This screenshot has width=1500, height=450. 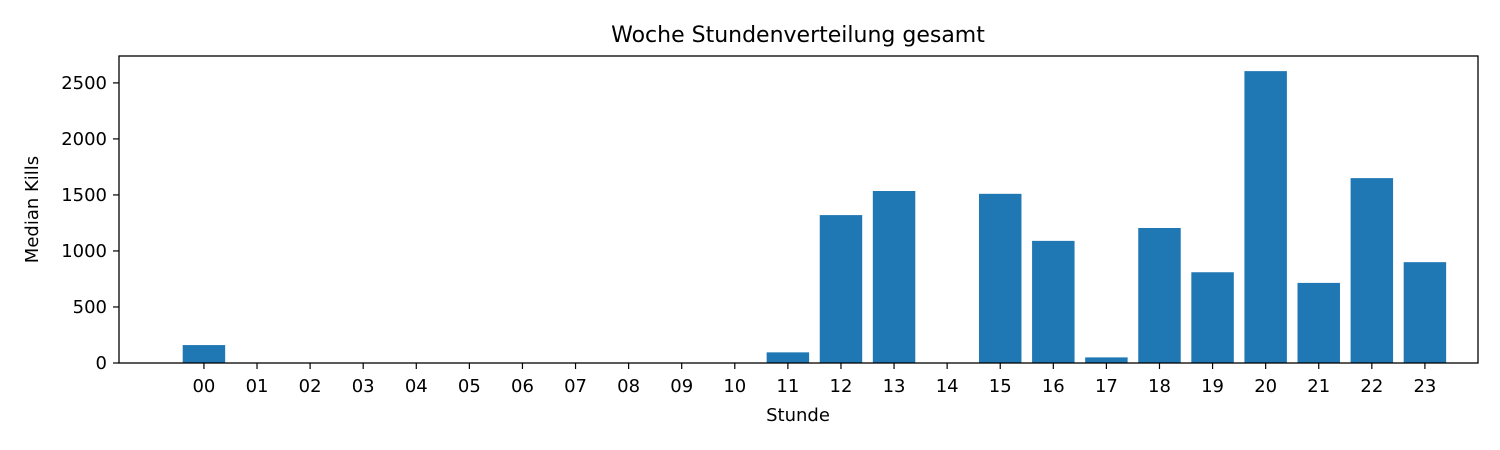 I want to click on x-tick-label: 16, so click(x=1053, y=386).